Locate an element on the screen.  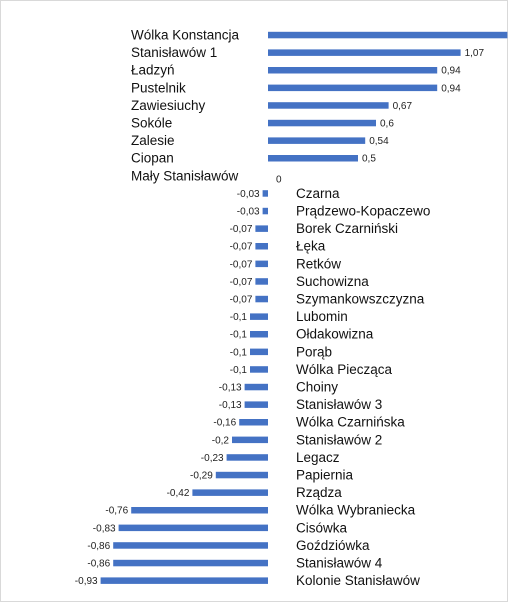
category-label: Retków is located at coordinates (318, 263).